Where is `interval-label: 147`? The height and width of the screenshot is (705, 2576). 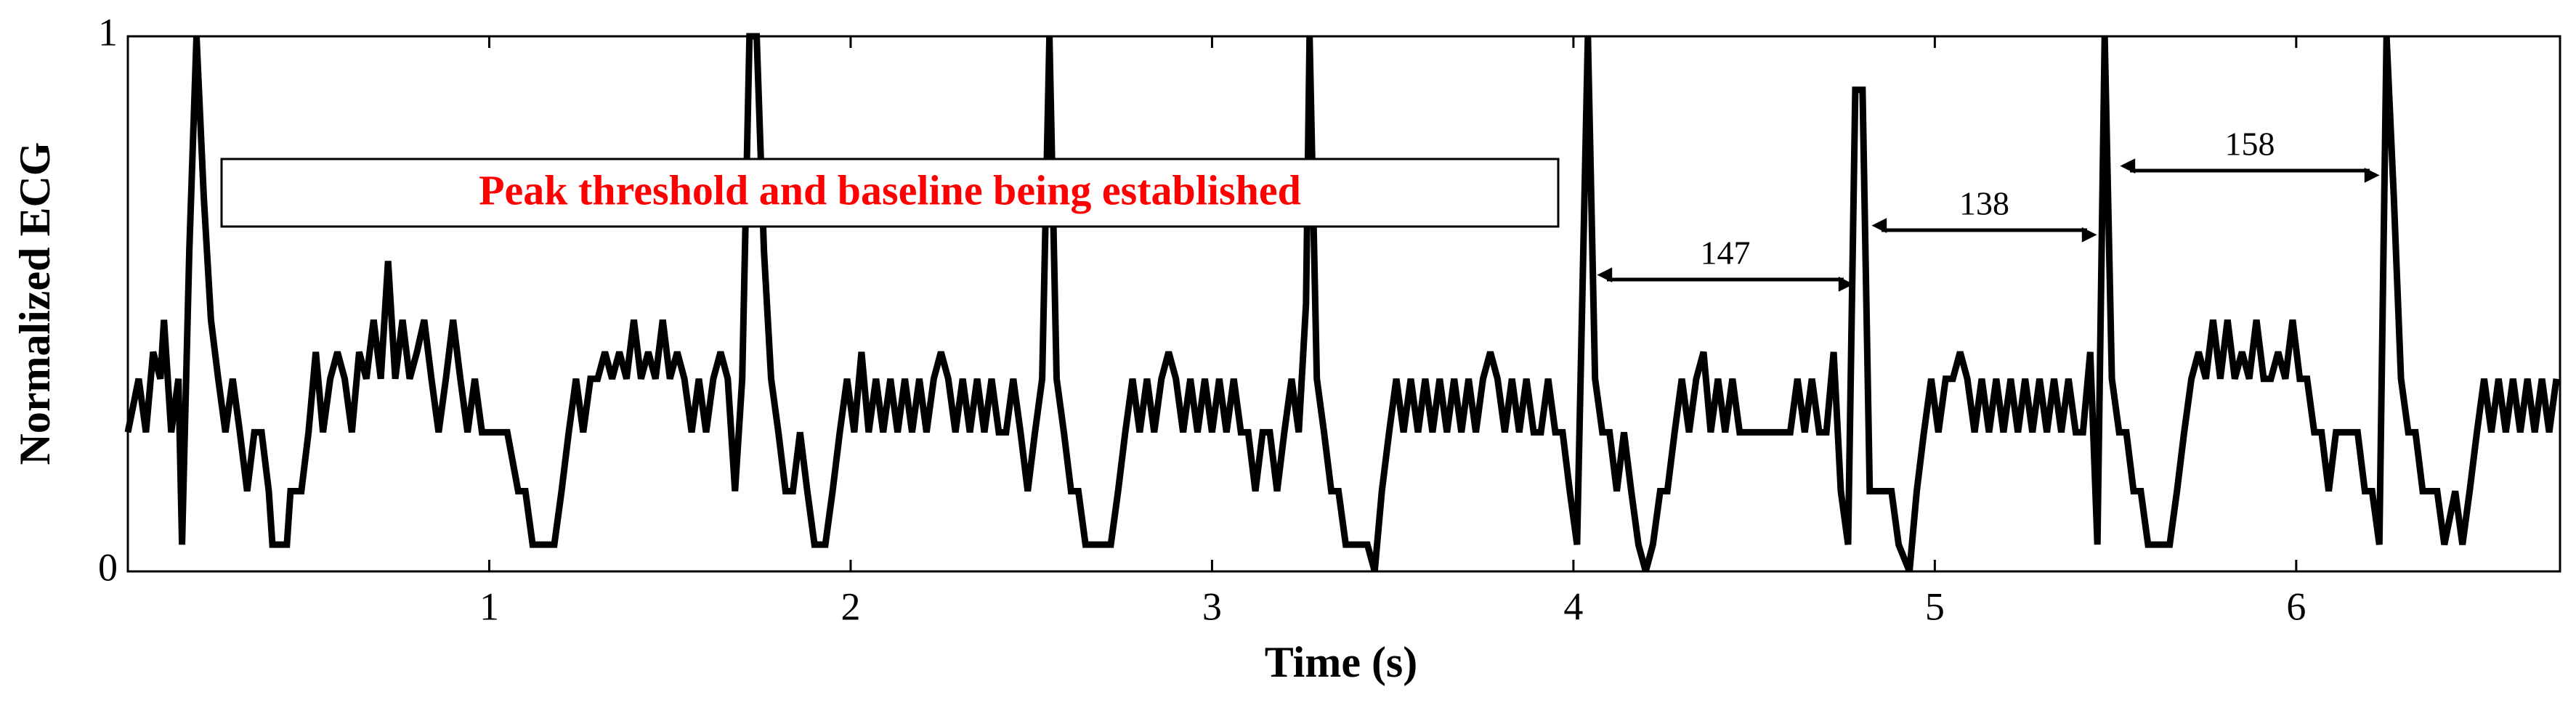 interval-label: 147 is located at coordinates (1726, 253).